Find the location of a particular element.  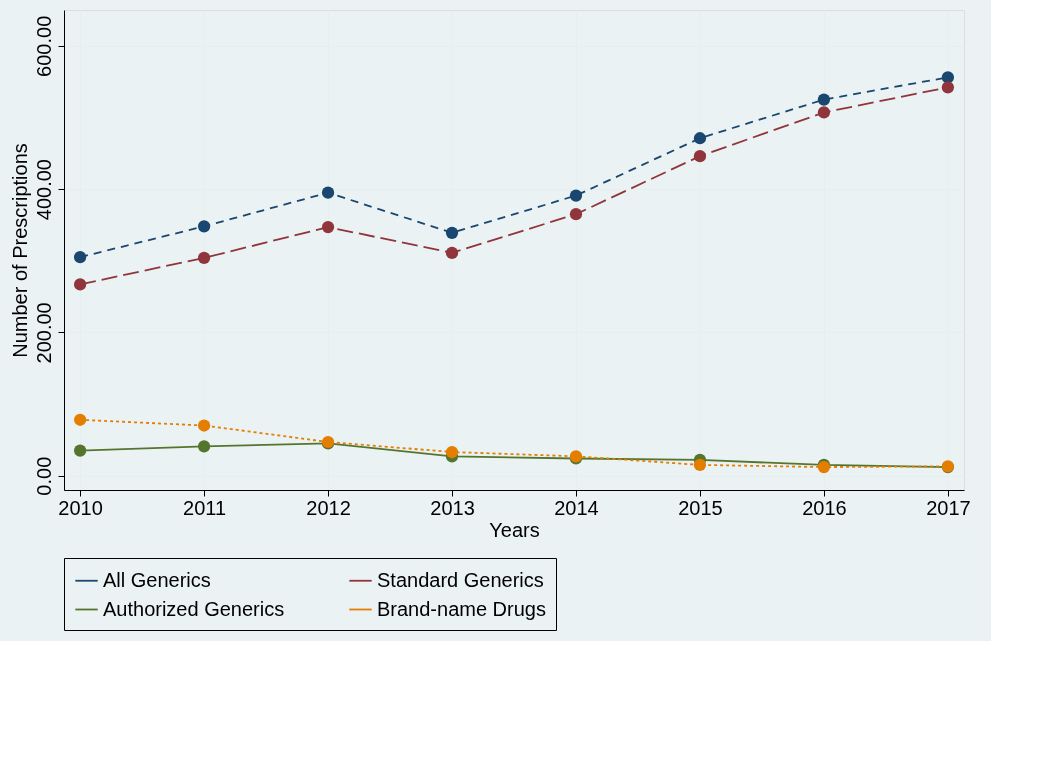

x-tick-label: 2010 is located at coordinates (80, 507).